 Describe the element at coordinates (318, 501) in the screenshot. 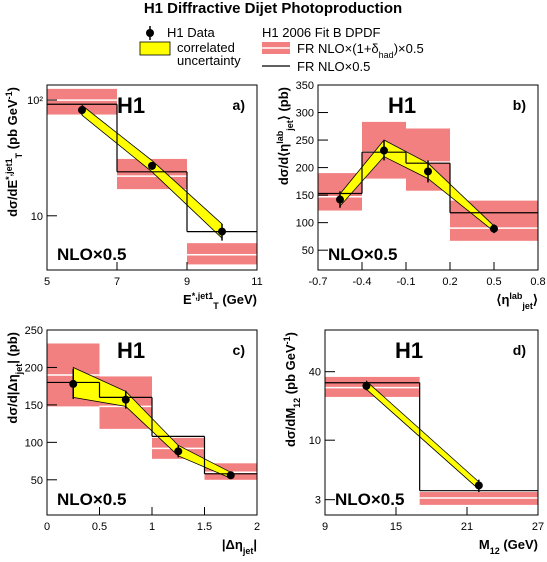

I see `y-tick-label: 3` at that location.